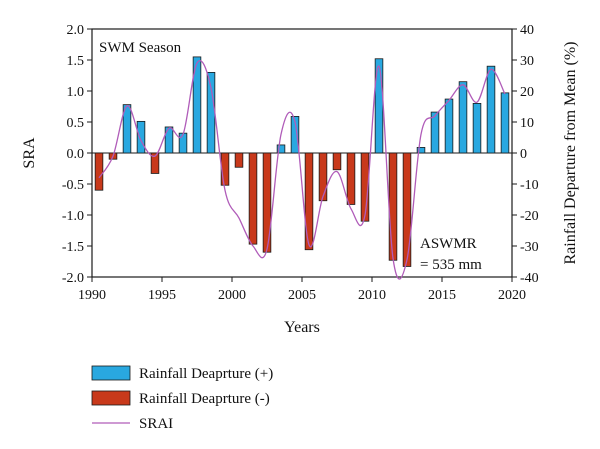  I want to click on x-tick-label-2005: 2005, so click(302, 295).